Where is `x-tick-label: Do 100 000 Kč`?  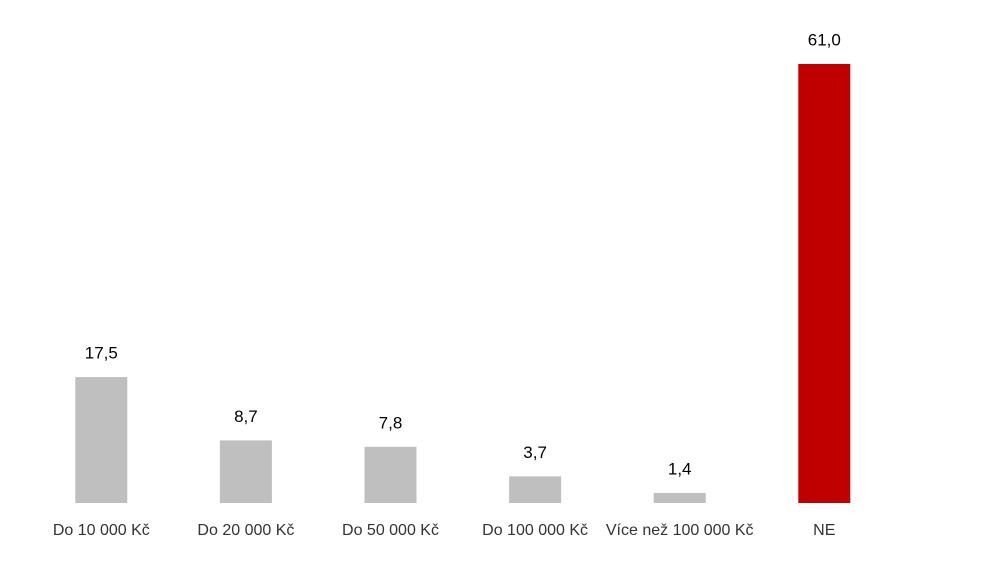 x-tick-label: Do 100 000 Kč is located at coordinates (535, 530).